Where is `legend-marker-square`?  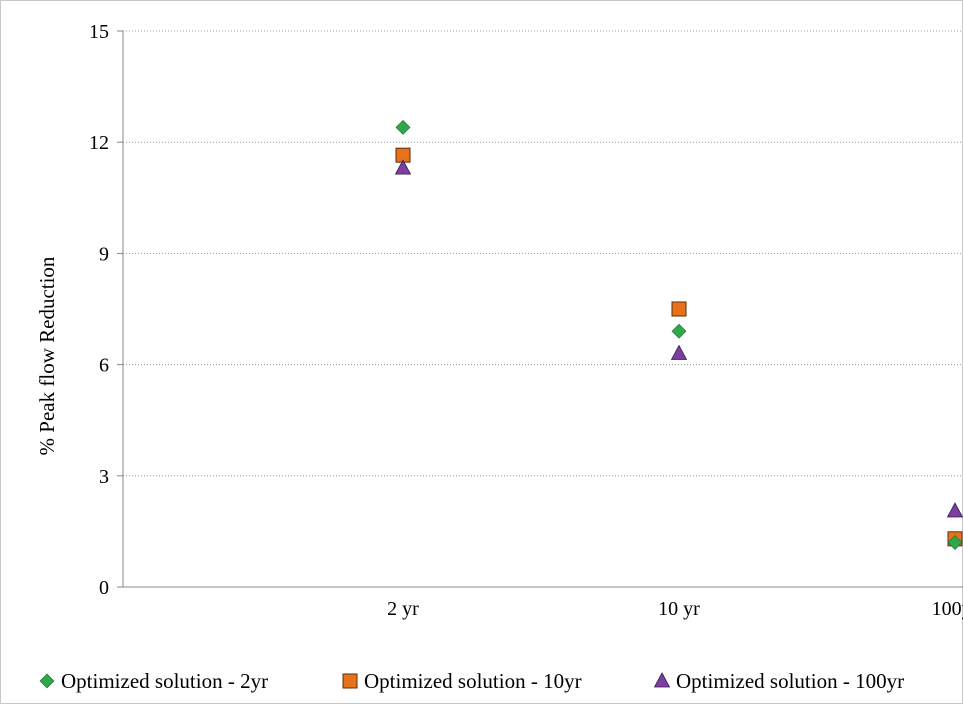 legend-marker-square is located at coordinates (350, 681).